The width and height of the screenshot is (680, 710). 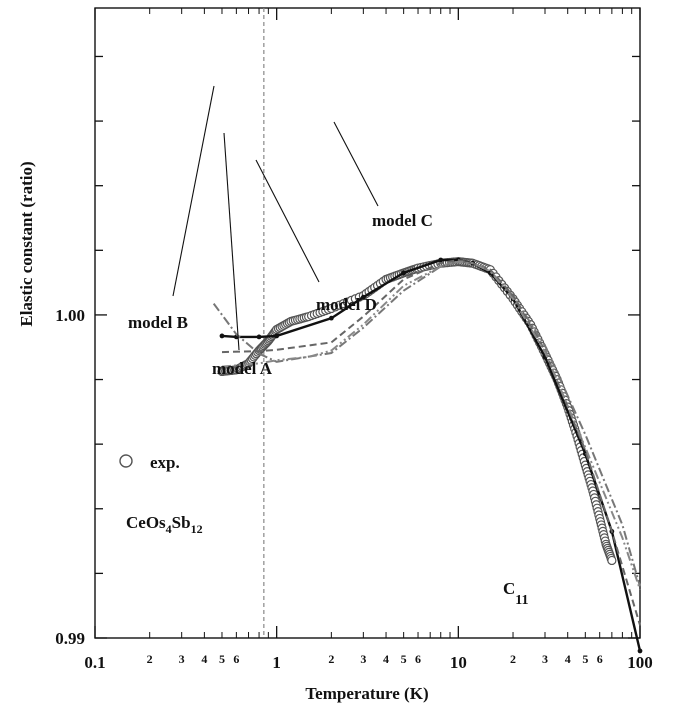 I want to click on mode-label: C11, so click(x=516, y=593).